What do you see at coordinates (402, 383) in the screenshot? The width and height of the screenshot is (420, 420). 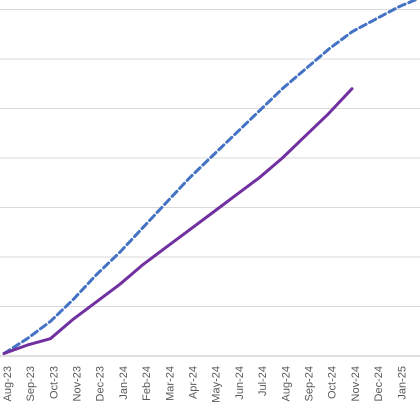 I see `x-tick-label: Jan-25` at bounding box center [402, 383].